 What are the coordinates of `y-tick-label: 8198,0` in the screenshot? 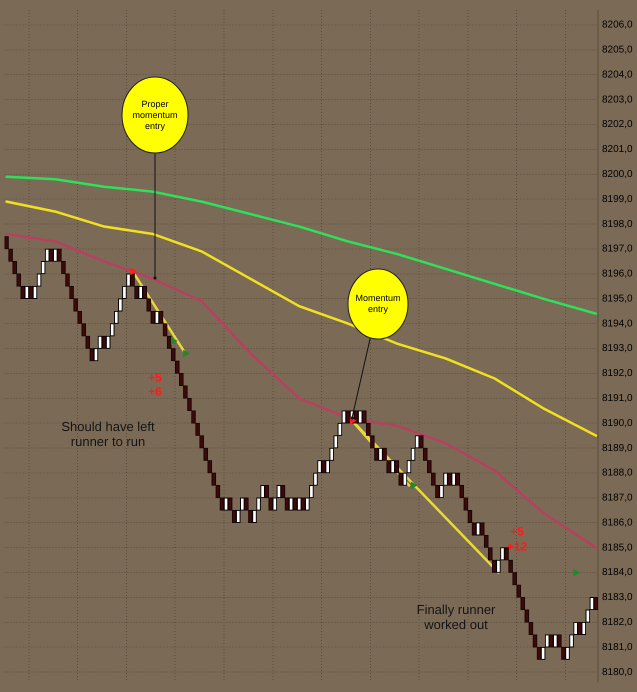 It's located at (618, 224).